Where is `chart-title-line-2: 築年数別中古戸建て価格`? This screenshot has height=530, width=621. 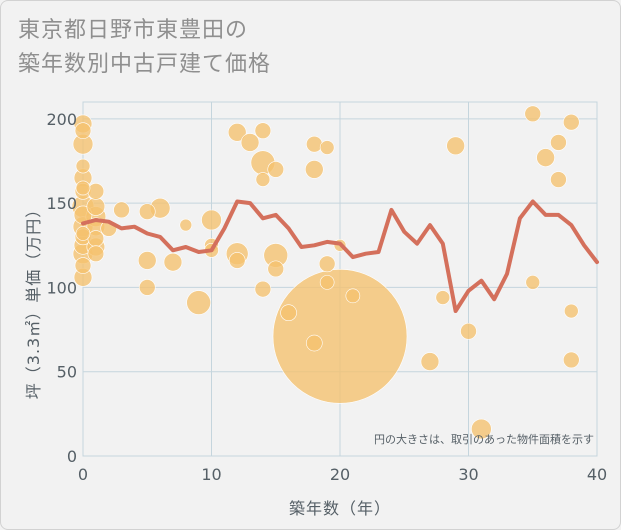
chart-title-line-2: 築年数別中古戸建て価格 is located at coordinates (145, 64).